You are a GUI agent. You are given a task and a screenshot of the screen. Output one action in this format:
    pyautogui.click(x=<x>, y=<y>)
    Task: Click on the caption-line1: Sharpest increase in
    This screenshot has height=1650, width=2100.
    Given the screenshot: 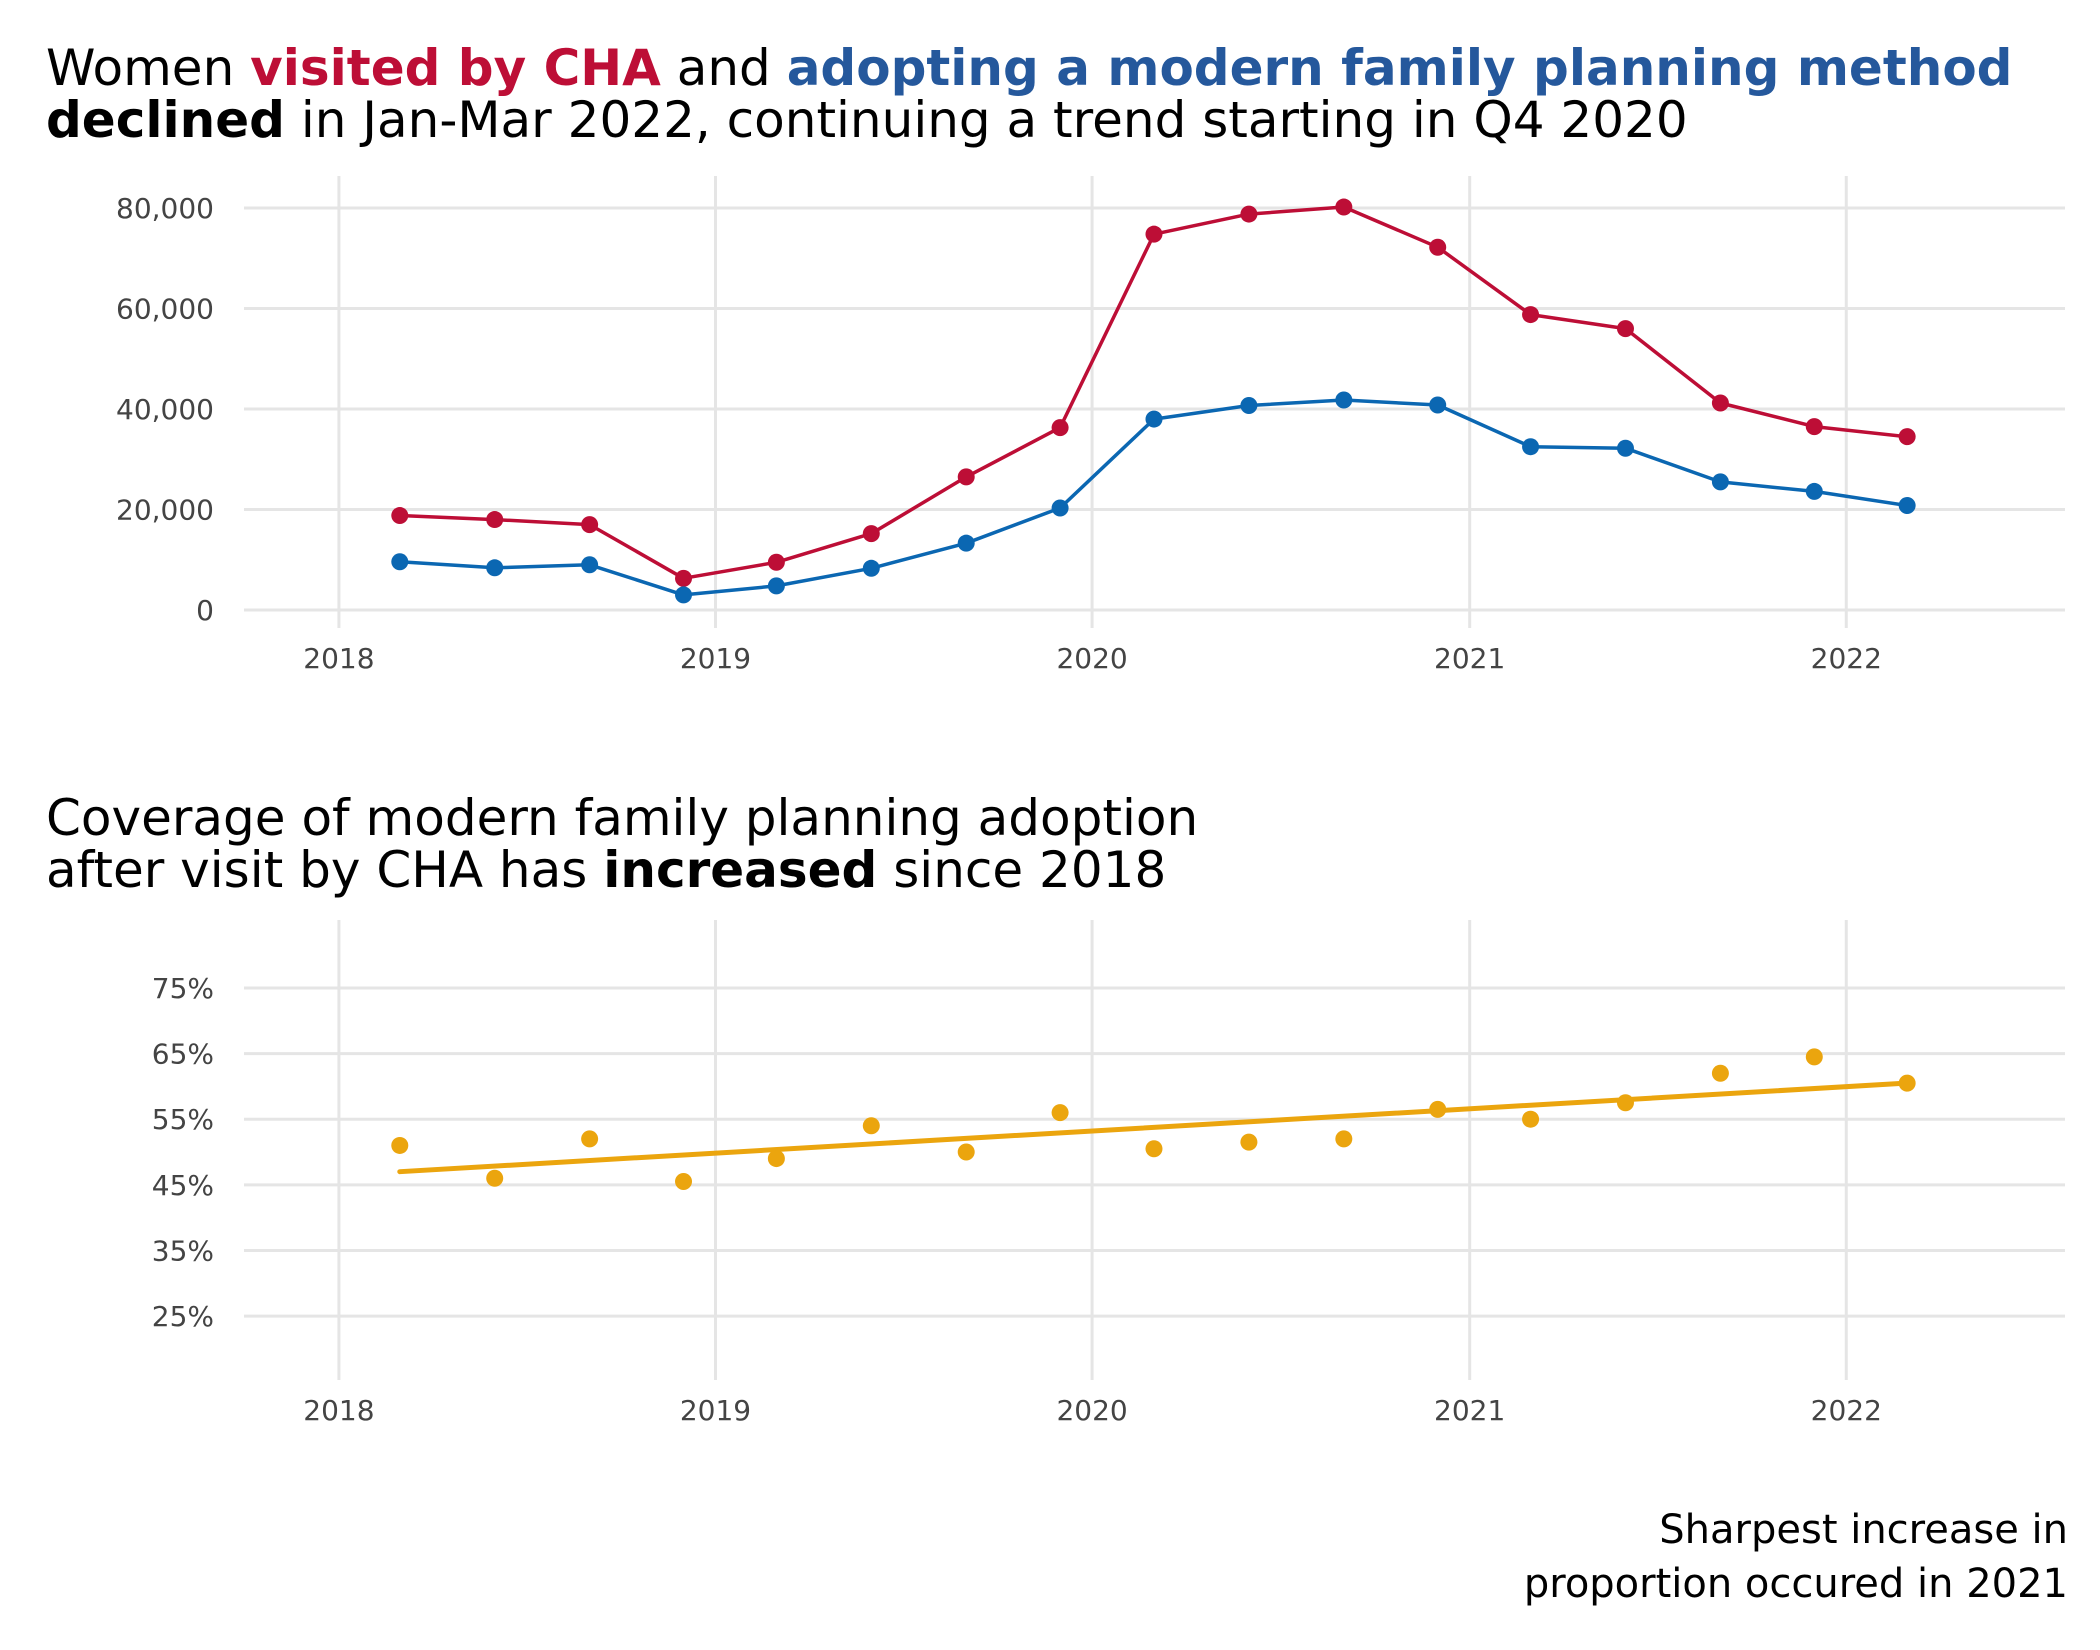 What is the action you would take?
    pyautogui.click(x=1863, y=1530)
    